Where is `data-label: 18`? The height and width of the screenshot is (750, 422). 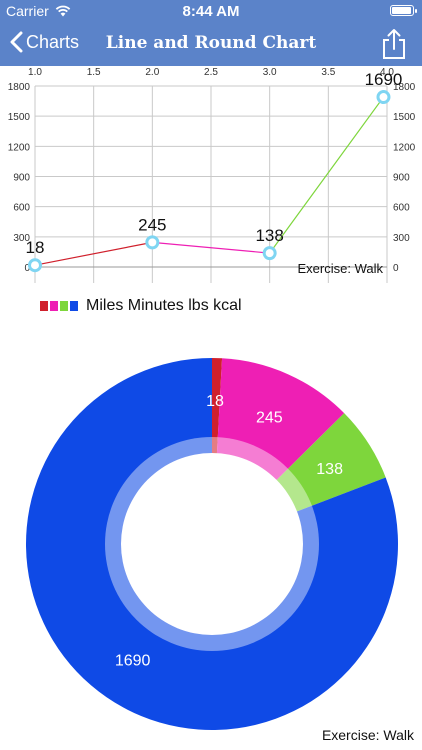
data-label: 18 is located at coordinates (35, 247).